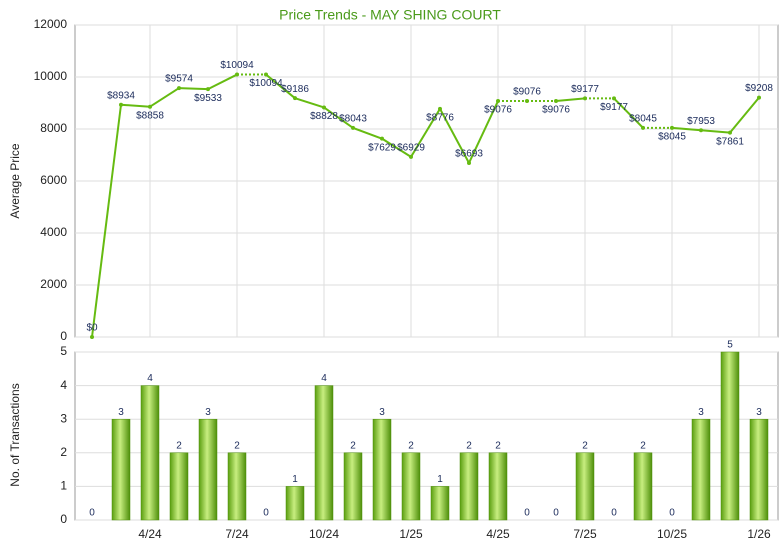 This screenshot has height=550, width=780. What do you see at coordinates (15, 180) in the screenshot?
I see `y-axis-label: Average Price` at bounding box center [15, 180].